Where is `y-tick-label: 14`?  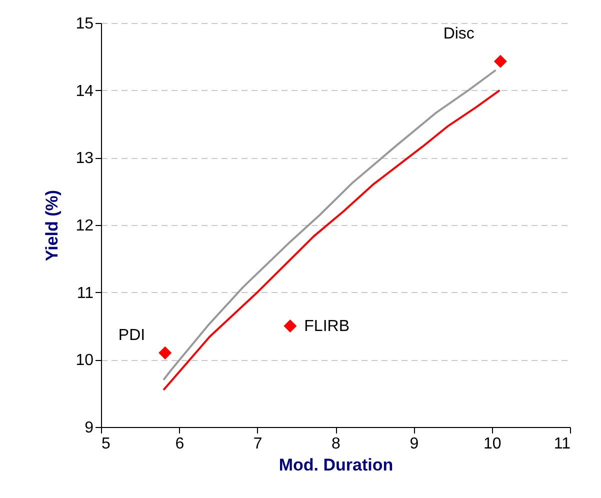
y-tick-label: 14 is located at coordinates (85, 91).